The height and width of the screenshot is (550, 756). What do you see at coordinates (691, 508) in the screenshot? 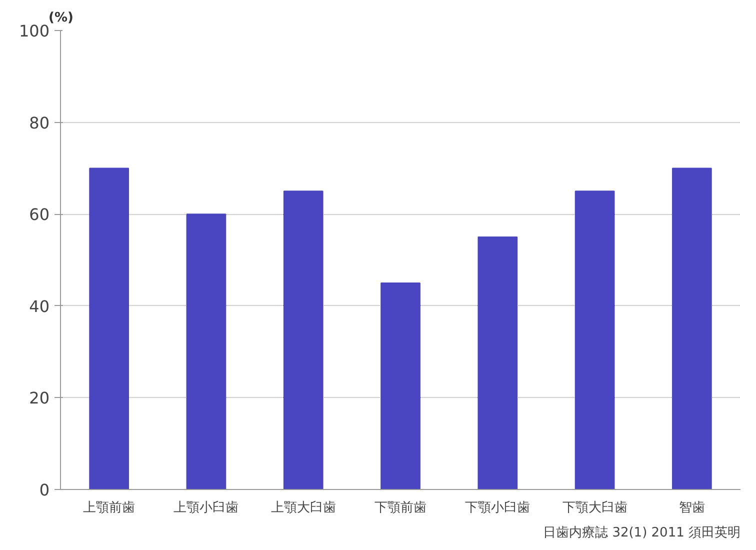
I see `x-tick-label: 智歯` at bounding box center [691, 508].